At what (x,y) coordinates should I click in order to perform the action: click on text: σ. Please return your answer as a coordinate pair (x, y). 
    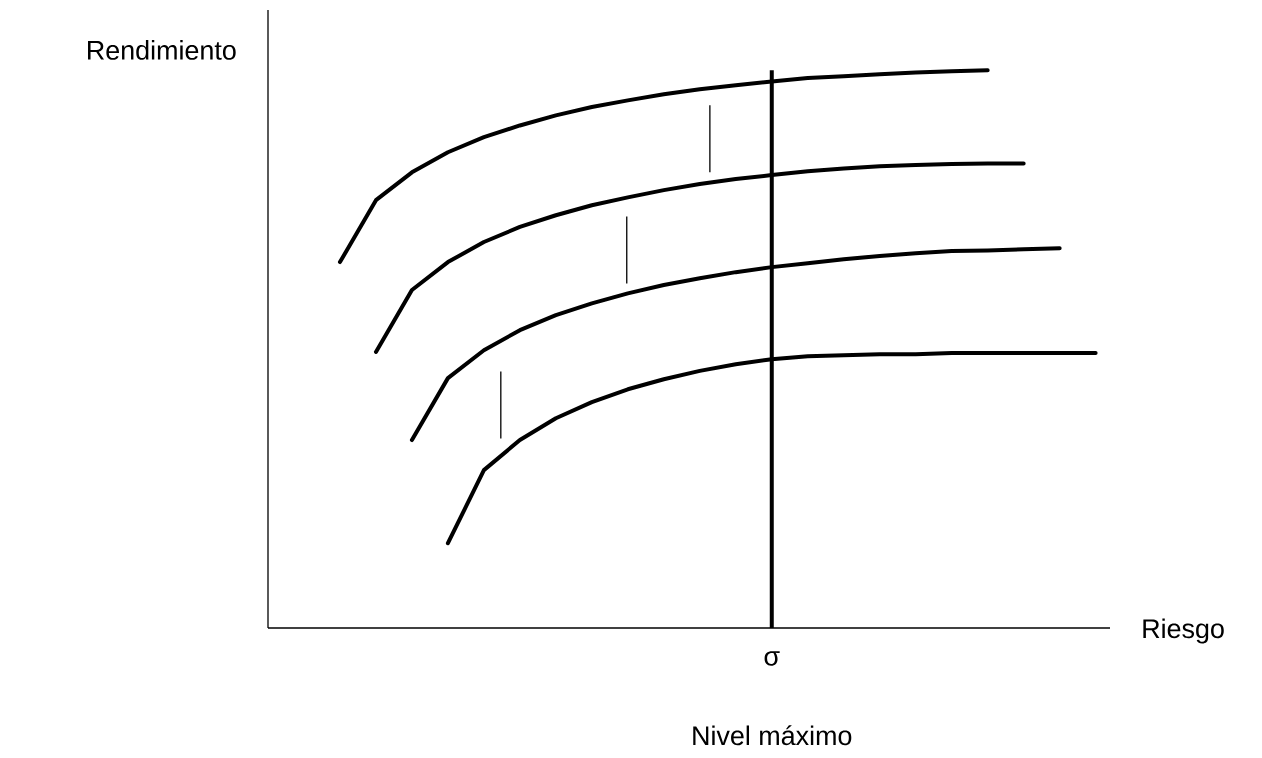
    Looking at the image, I should click on (772, 658).